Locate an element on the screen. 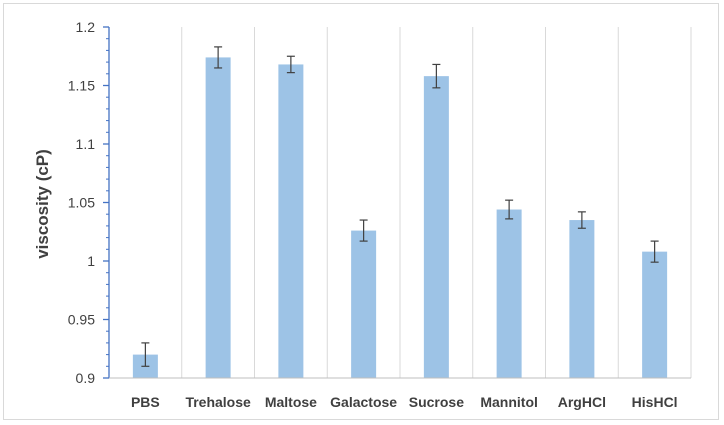 This screenshot has width=724, height=425. y-axis-label: viscosity (cP) is located at coordinates (42, 204).